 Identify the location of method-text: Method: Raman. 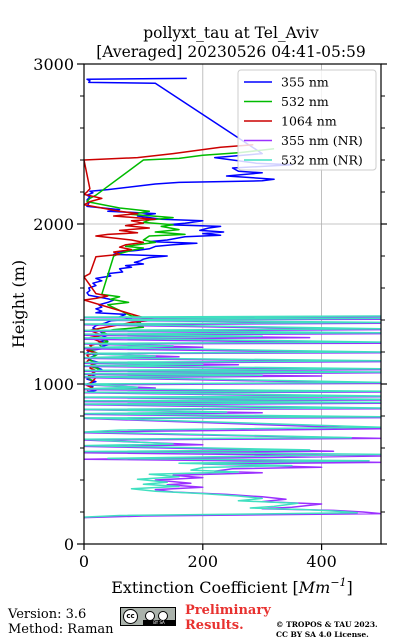
(61, 629).